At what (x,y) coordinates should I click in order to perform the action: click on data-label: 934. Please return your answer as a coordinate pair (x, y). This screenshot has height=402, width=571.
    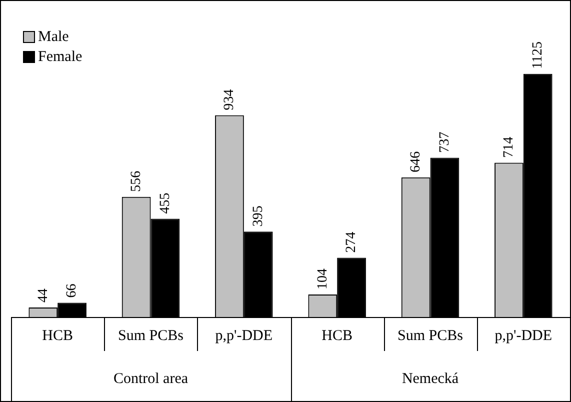
    Looking at the image, I should click on (230, 99).